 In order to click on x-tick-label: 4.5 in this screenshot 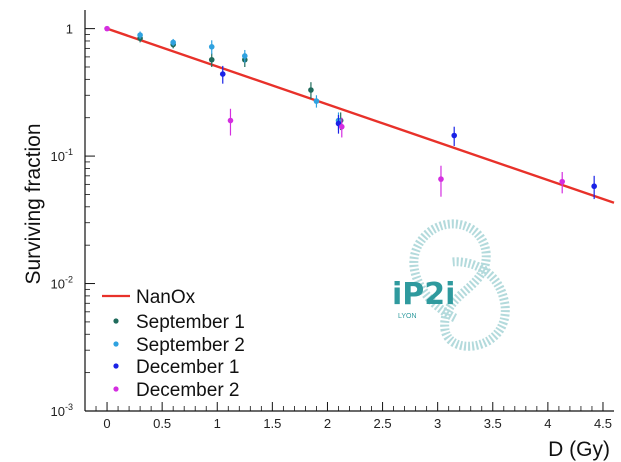, I will do `click(603, 423)`.